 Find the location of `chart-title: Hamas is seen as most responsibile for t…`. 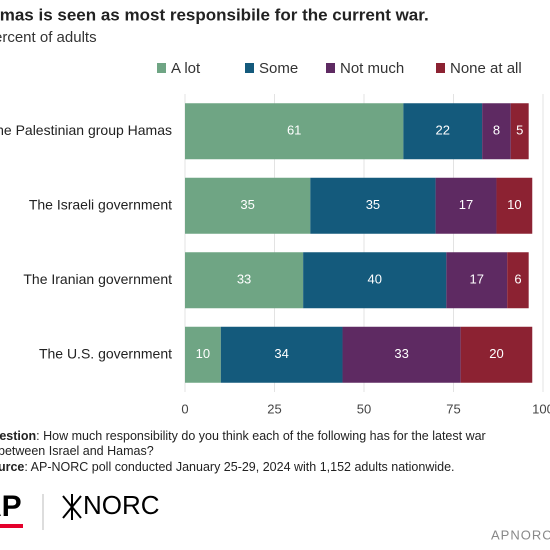

chart-title: Hamas is seen as most responsibile for t… is located at coordinates (214, 14).